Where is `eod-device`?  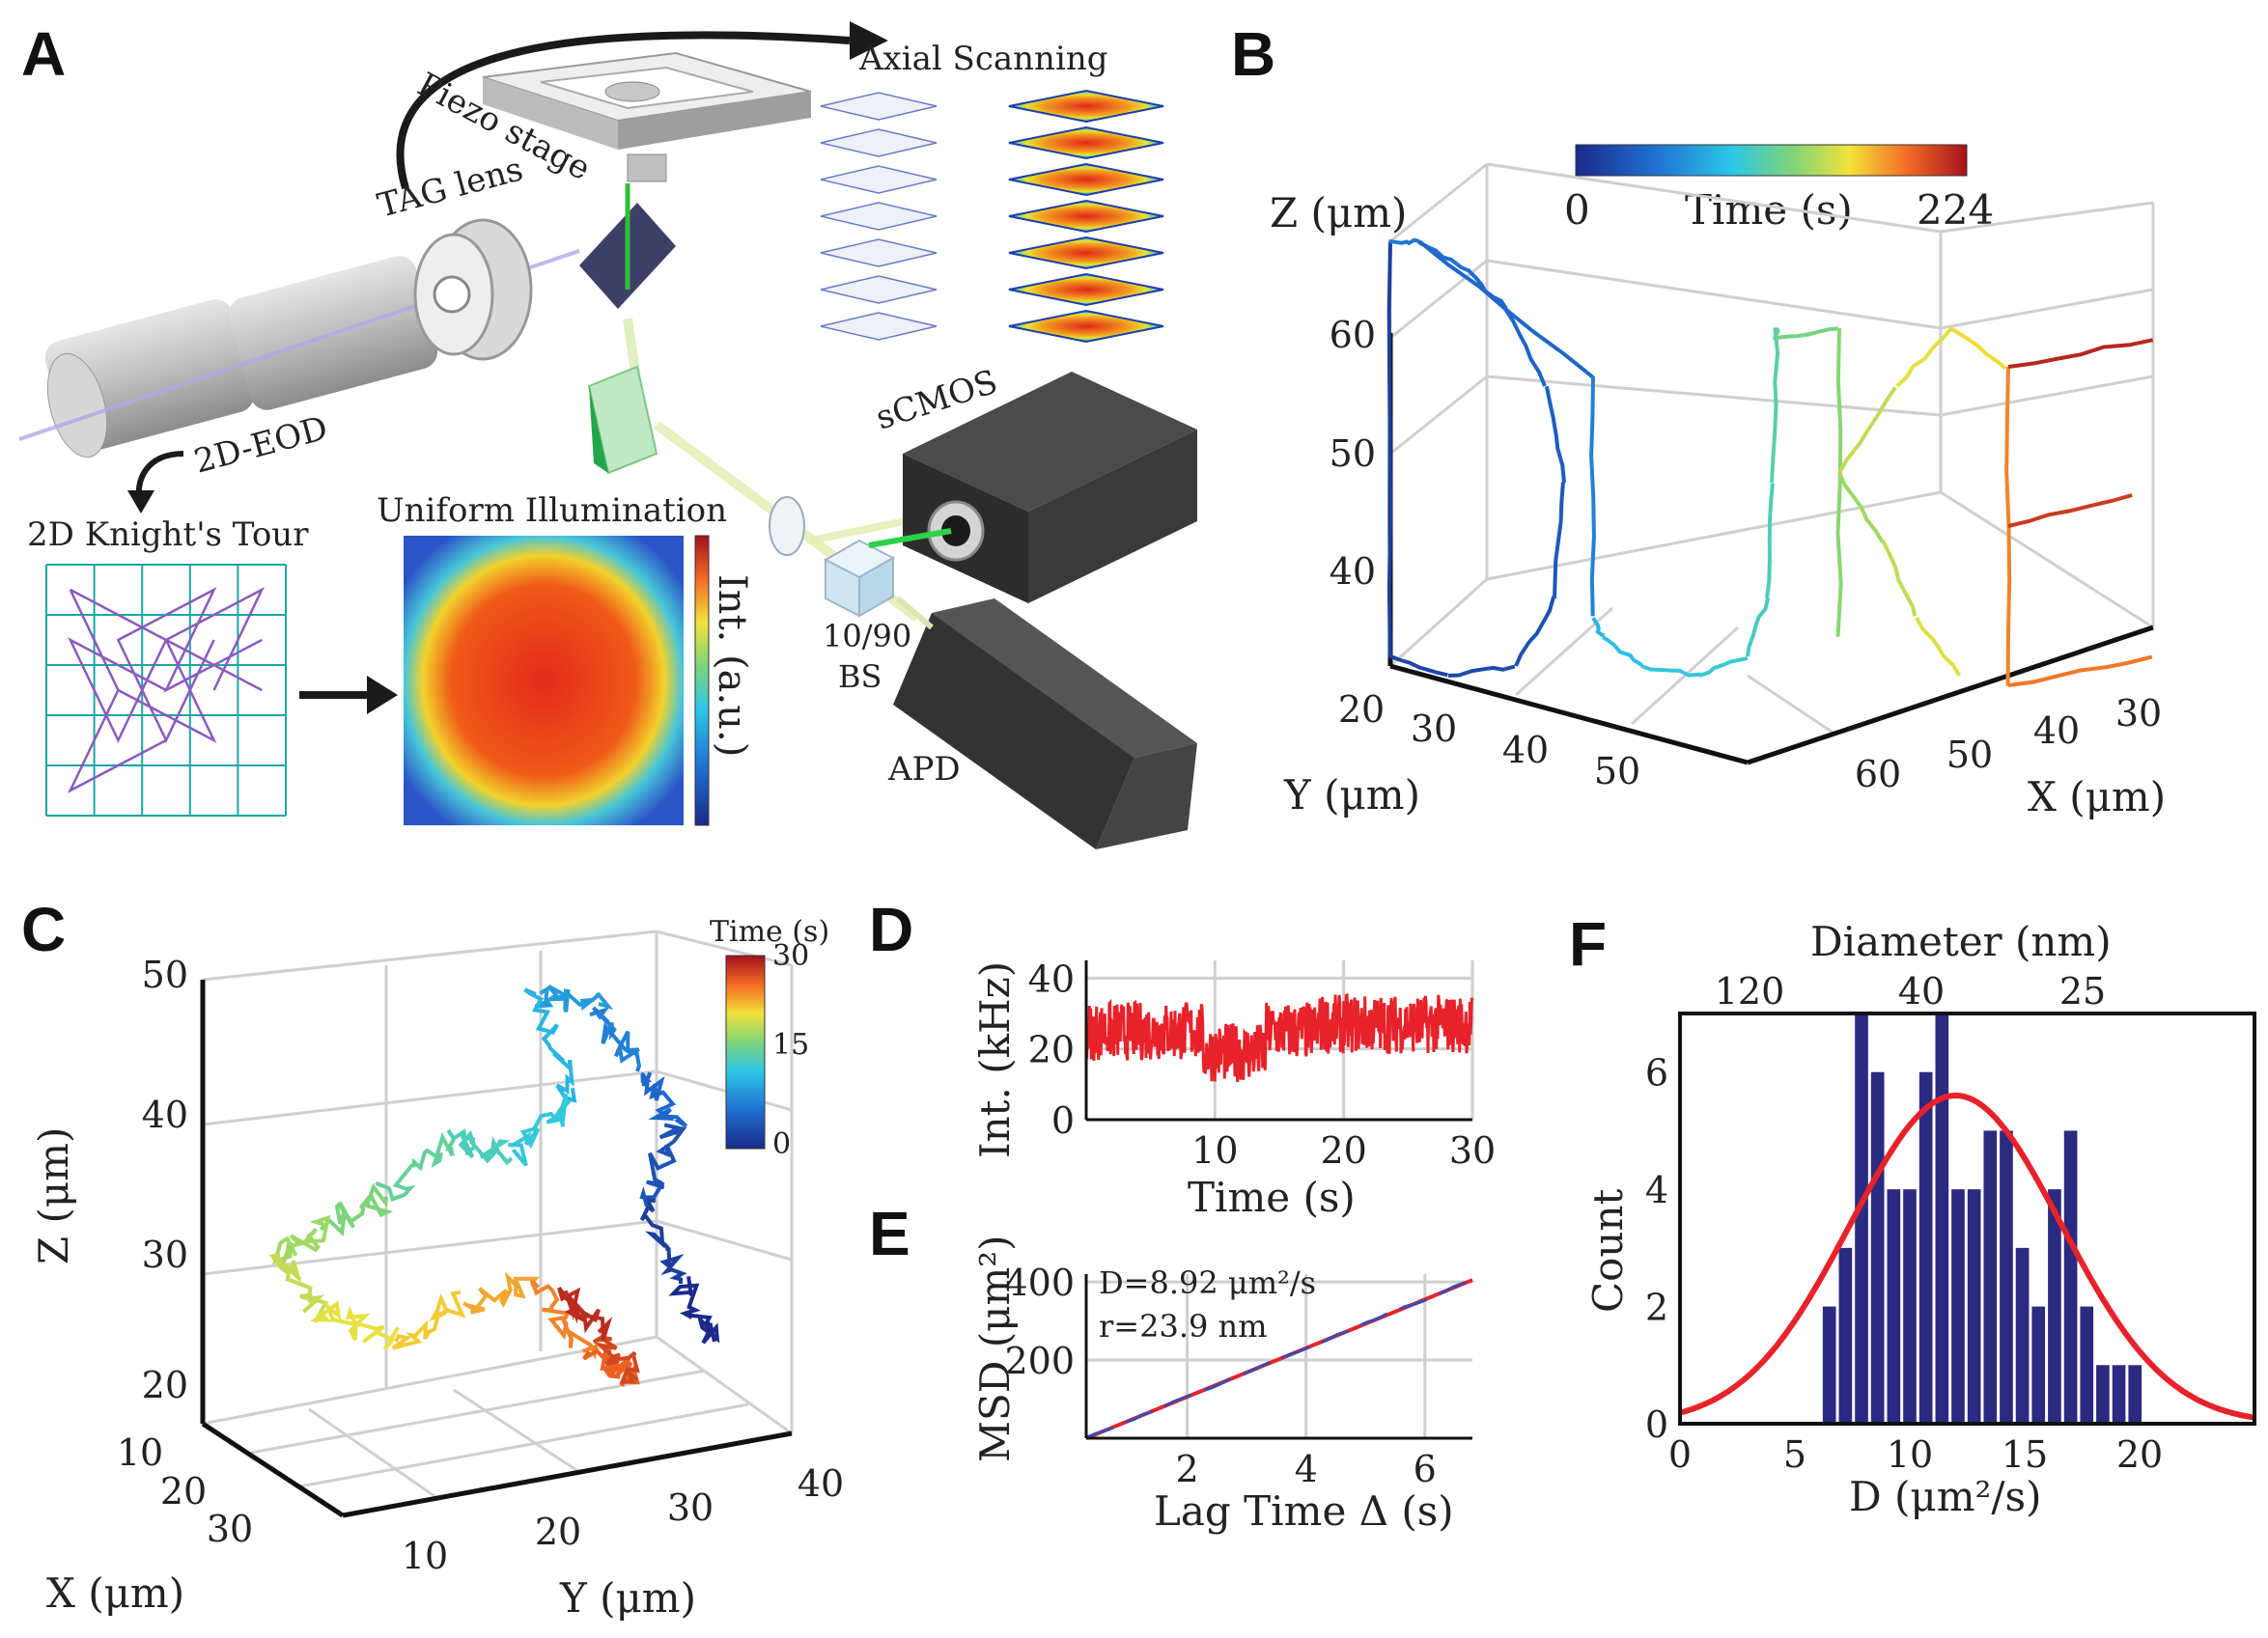
eod-device is located at coordinates (299, 354).